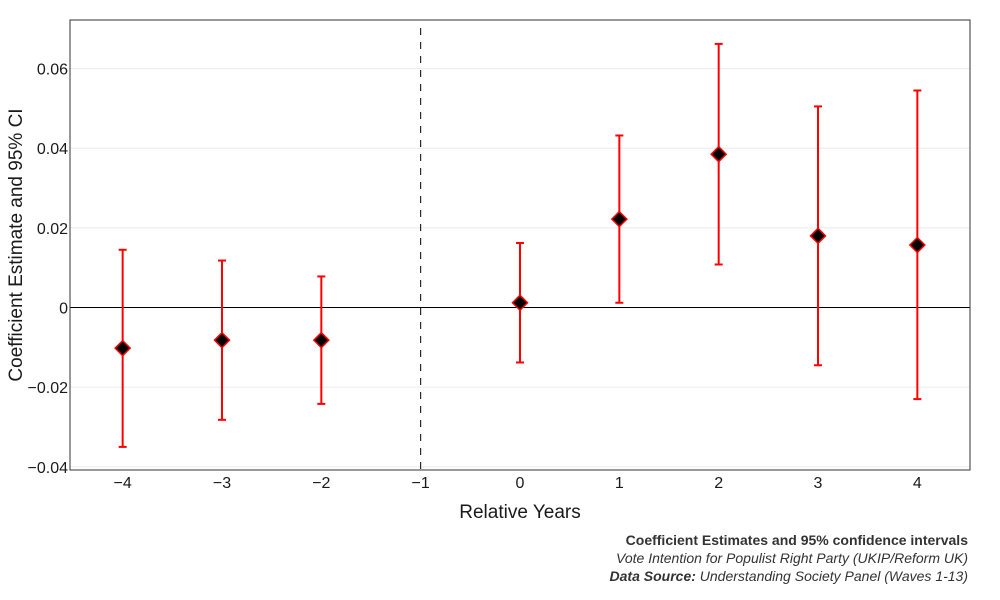  What do you see at coordinates (52, 149) in the screenshot?
I see `y-tick-label: 0.04` at bounding box center [52, 149].